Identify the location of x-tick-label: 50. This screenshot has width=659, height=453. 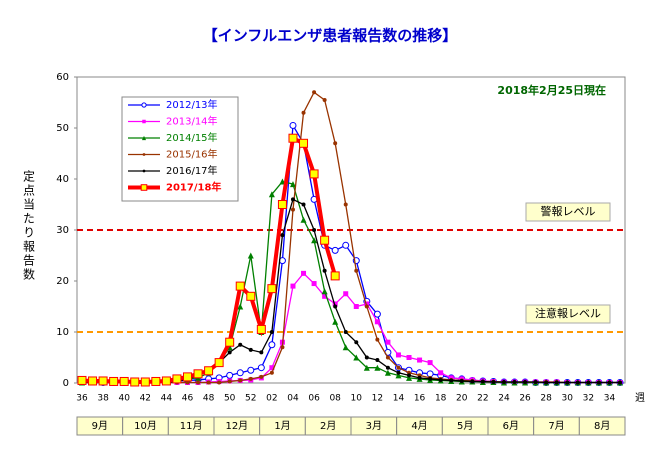
(230, 399).